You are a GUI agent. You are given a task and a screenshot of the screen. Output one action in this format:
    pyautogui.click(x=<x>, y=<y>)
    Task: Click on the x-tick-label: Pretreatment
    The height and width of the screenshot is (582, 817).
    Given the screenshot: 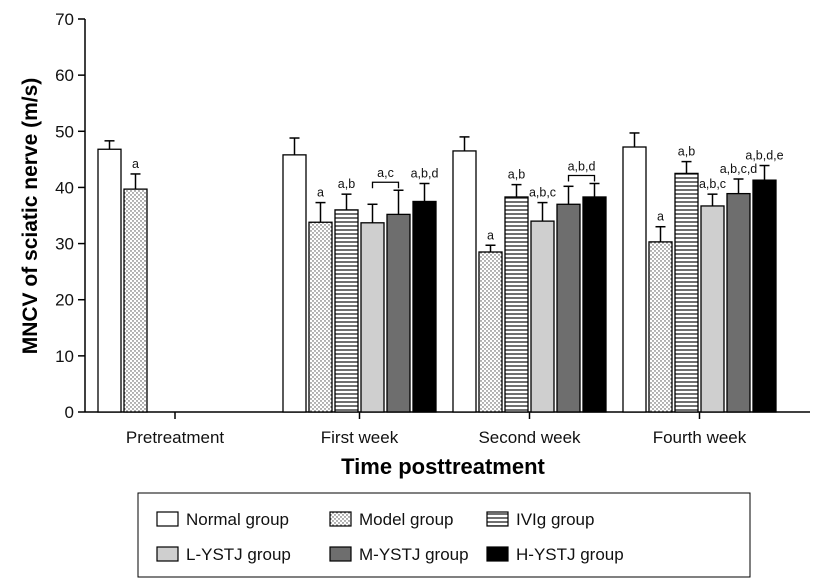 What is the action you would take?
    pyautogui.click(x=175, y=437)
    